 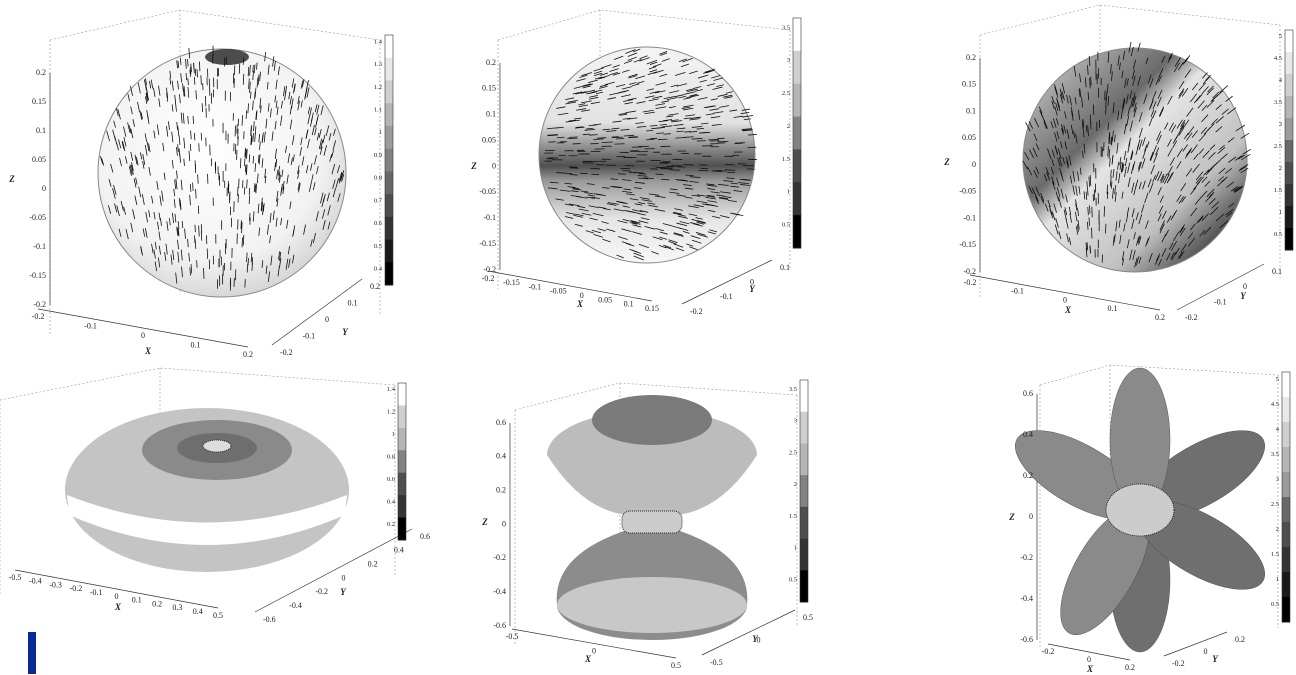 I want to click on y-tick-label: -0.4, so click(x=295, y=605).